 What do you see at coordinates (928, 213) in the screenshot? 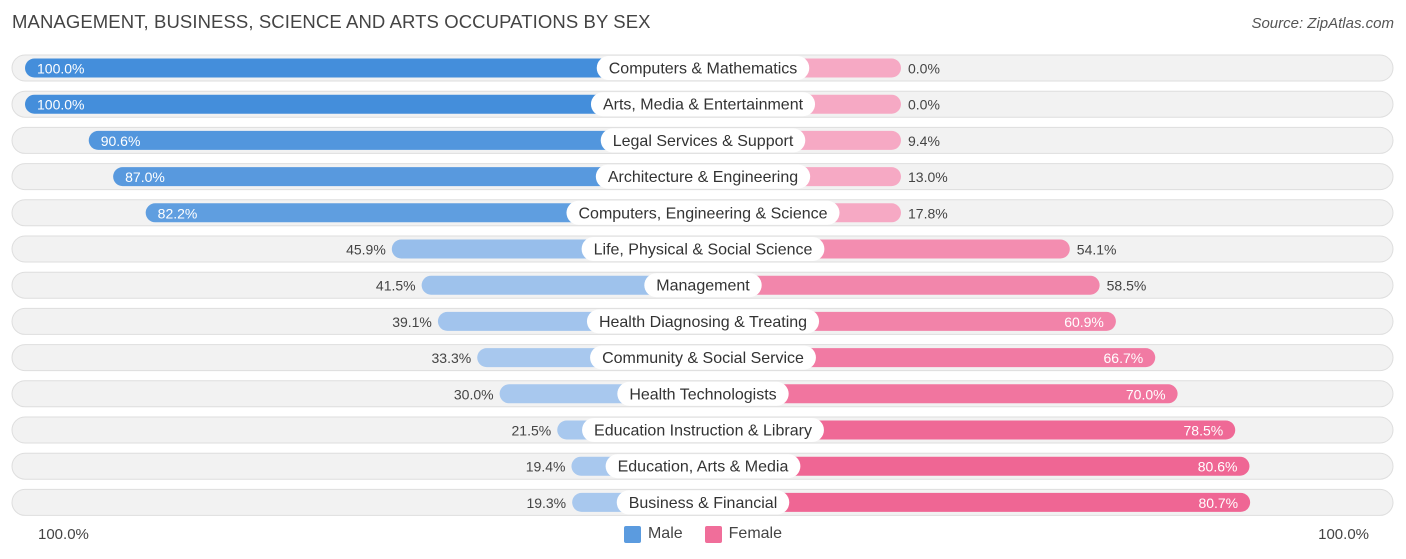
I see `female-value-label: 17.8%` at bounding box center [928, 213].